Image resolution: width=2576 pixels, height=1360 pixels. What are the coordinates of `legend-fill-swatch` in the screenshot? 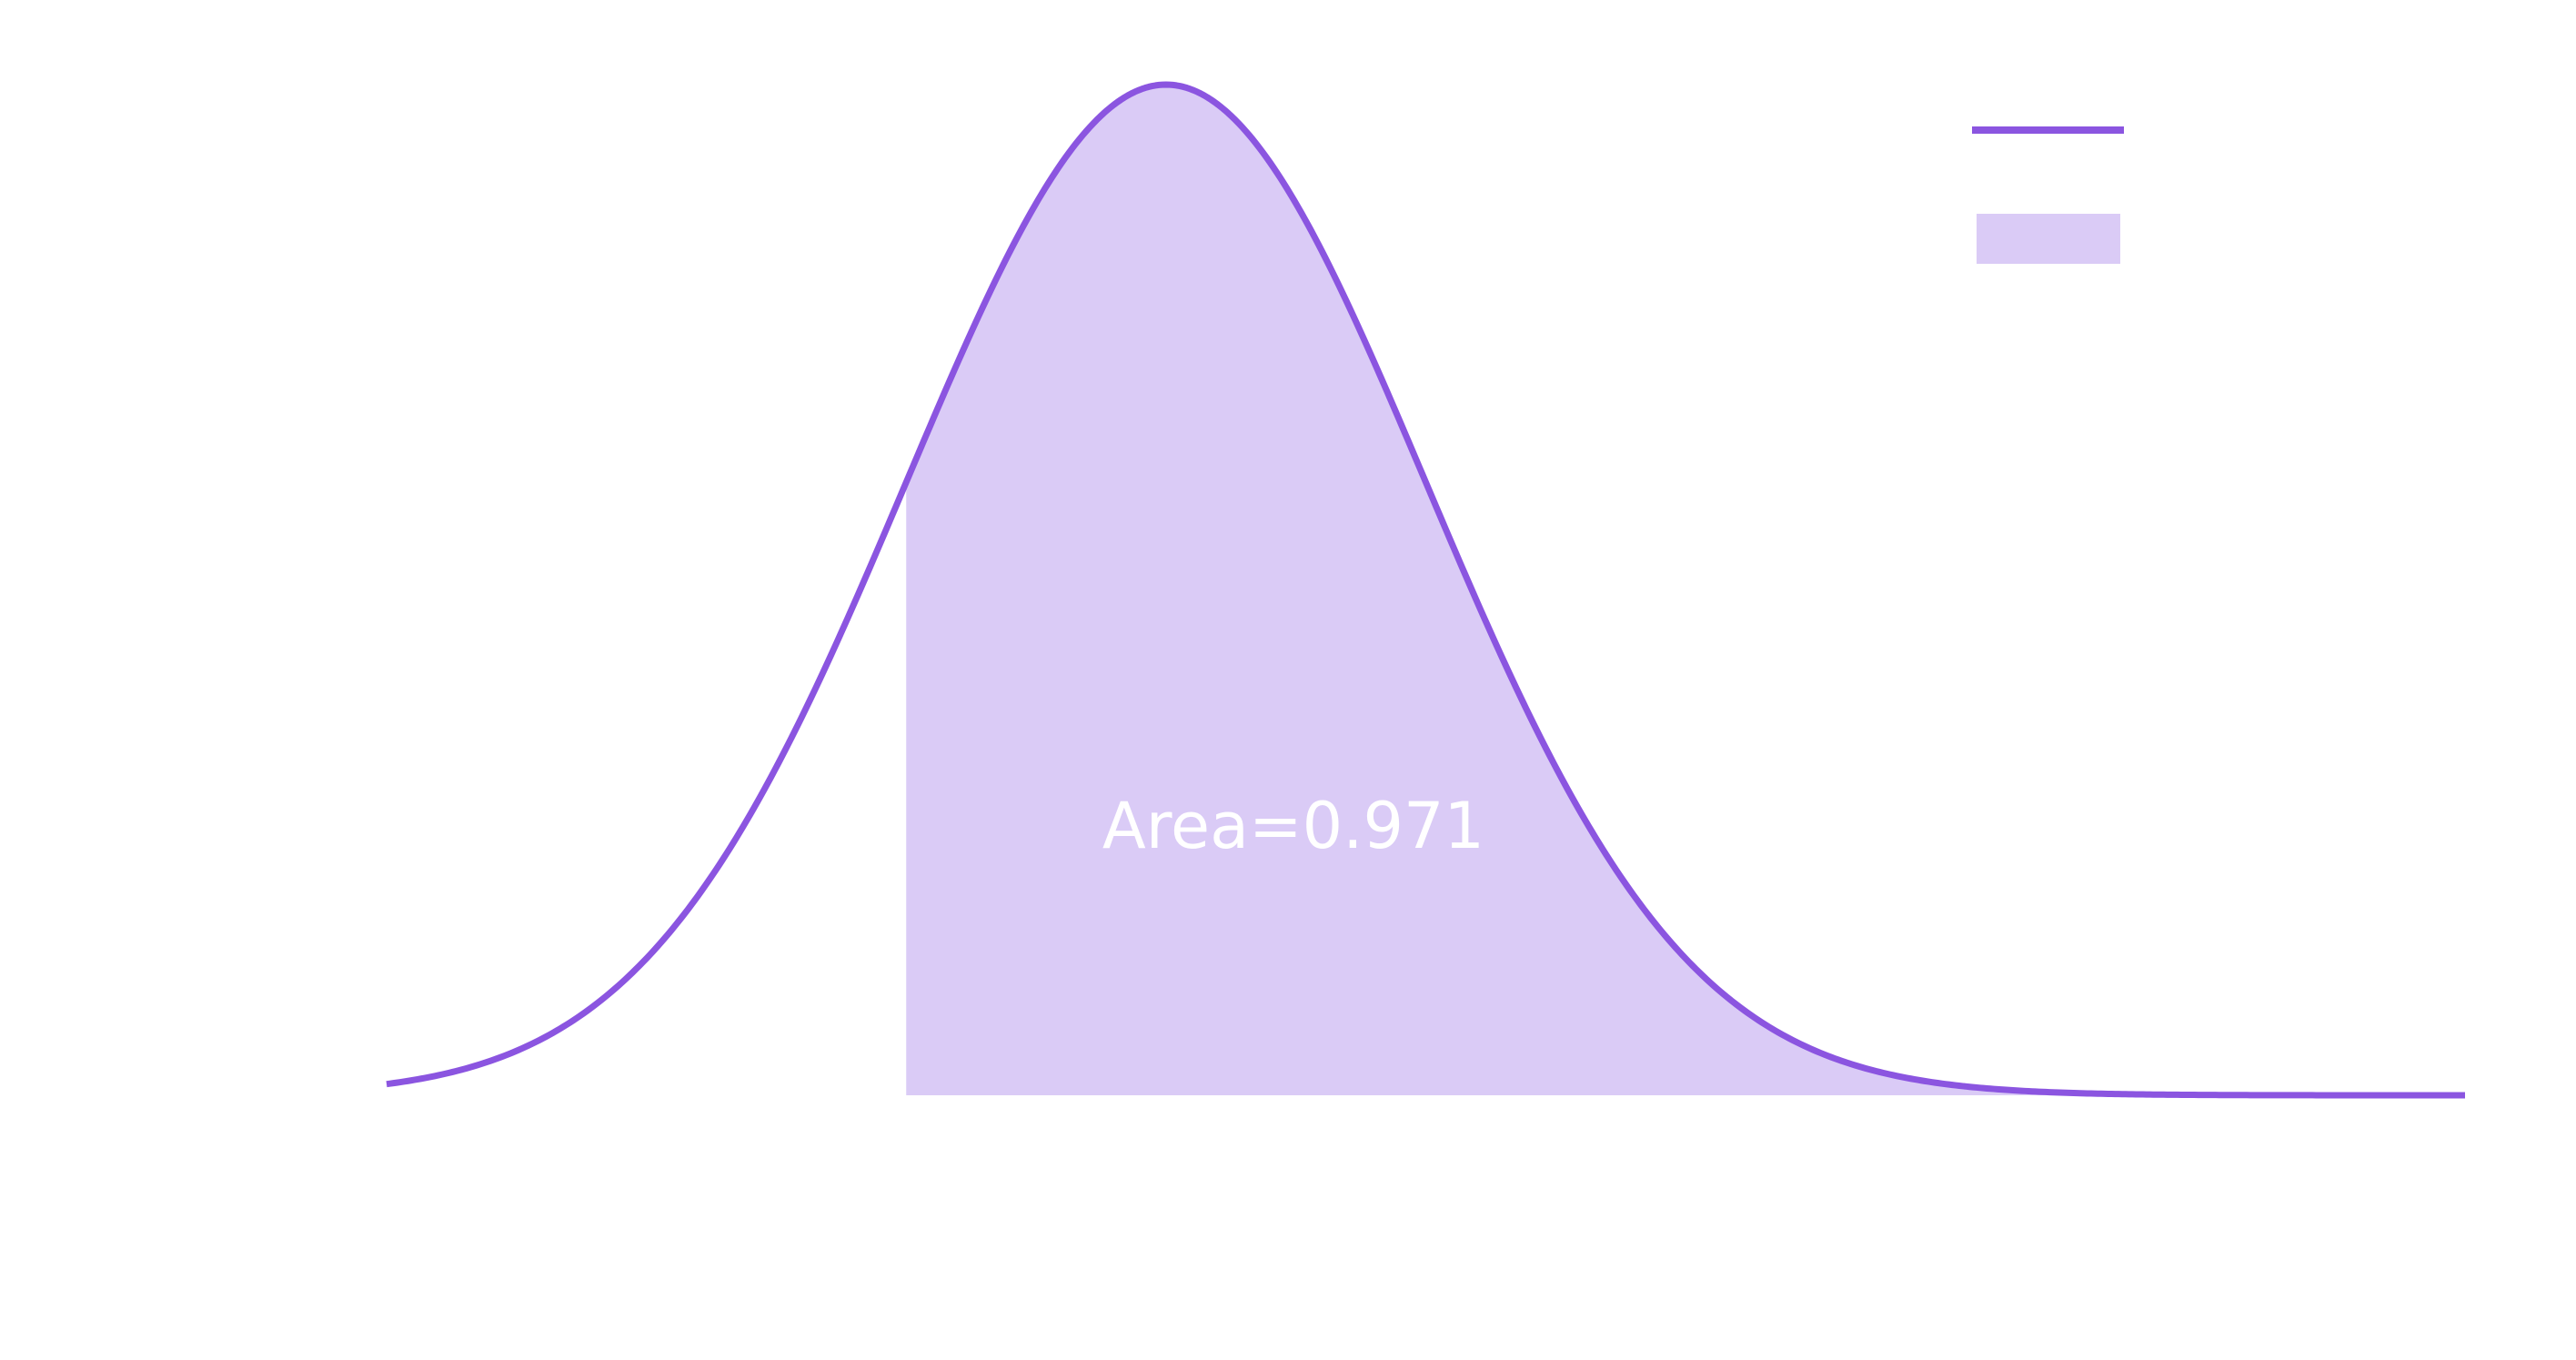 It's located at (2048, 239).